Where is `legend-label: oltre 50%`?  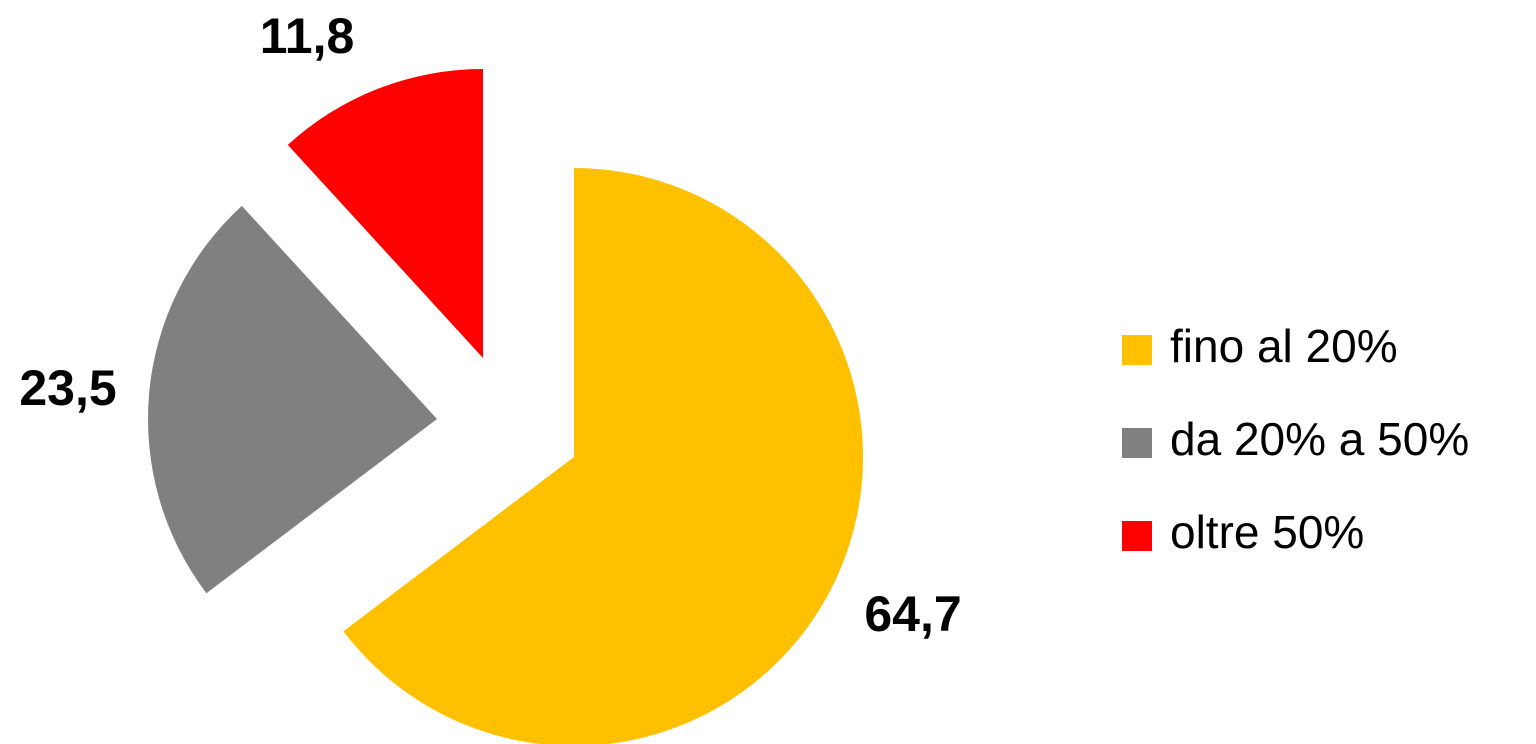
legend-label: oltre 50% is located at coordinates (1267, 532).